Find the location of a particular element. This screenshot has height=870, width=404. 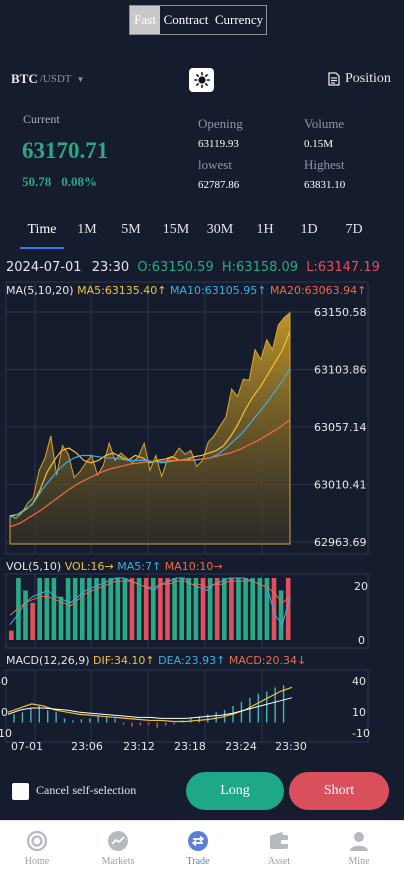

long-button: Long is located at coordinates (235, 791).